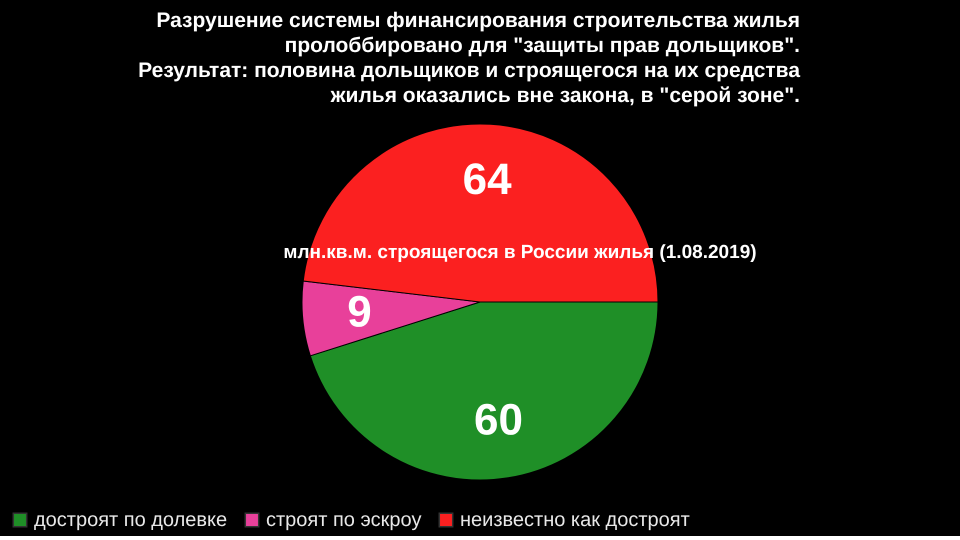 The height and width of the screenshot is (540, 960). Describe the element at coordinates (359, 311) in the screenshot. I see `data-label: 9` at that location.